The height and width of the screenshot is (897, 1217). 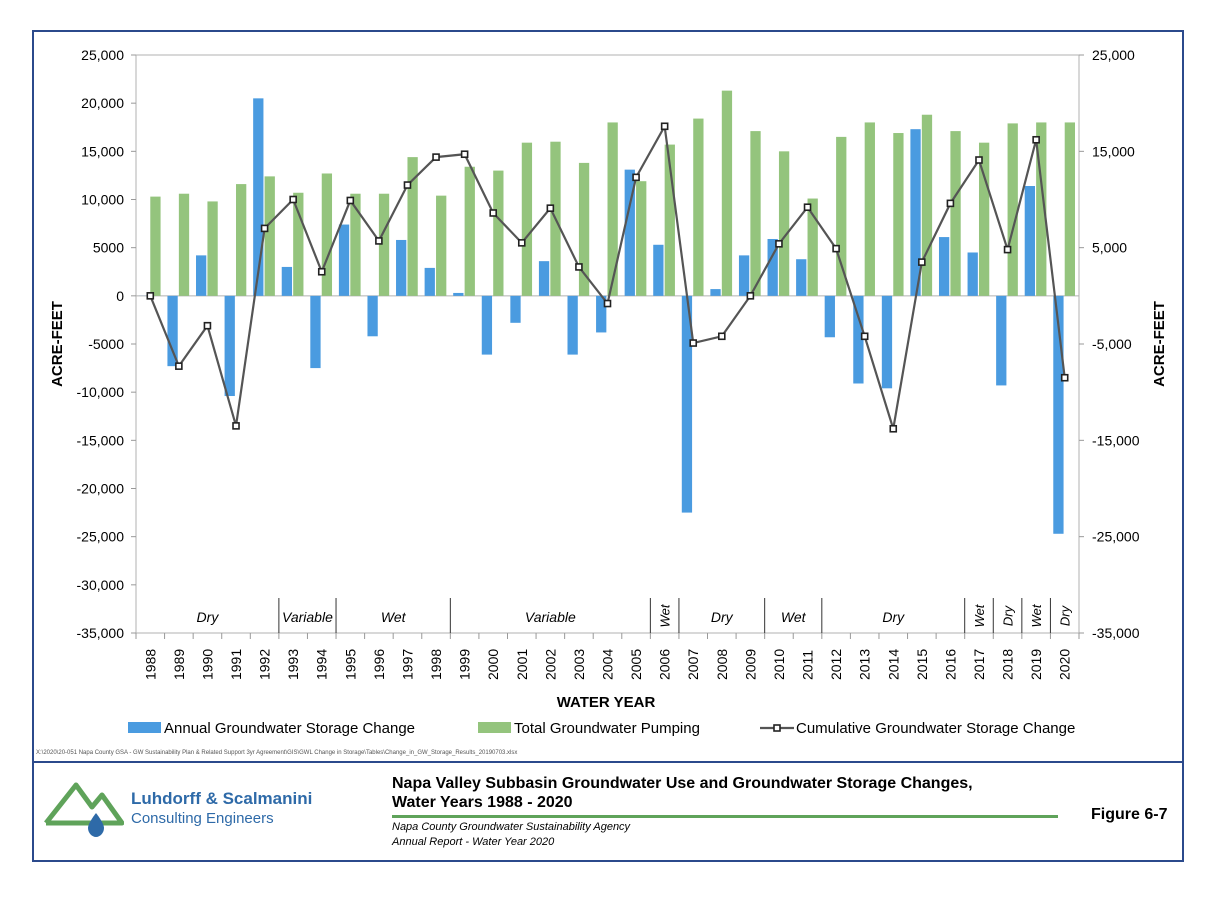 What do you see at coordinates (1159, 344) in the screenshot?
I see `y2-axis-title: ACRE-FEET` at bounding box center [1159, 344].